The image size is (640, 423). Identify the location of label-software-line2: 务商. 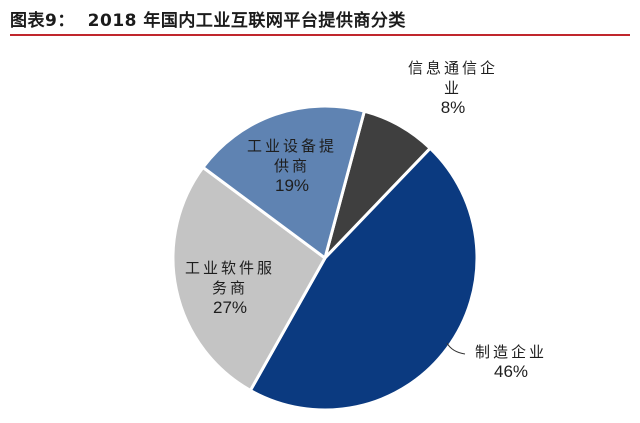
(229, 288).